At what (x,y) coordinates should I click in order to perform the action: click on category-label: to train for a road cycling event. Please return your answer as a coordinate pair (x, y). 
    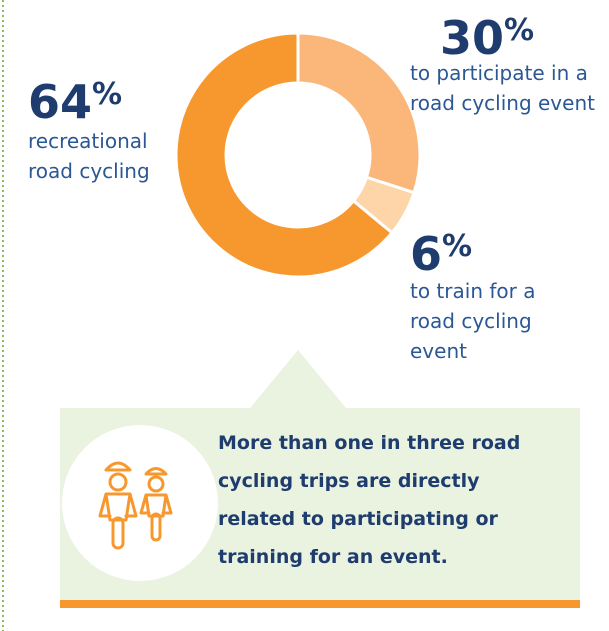
    Looking at the image, I should click on (473, 321).